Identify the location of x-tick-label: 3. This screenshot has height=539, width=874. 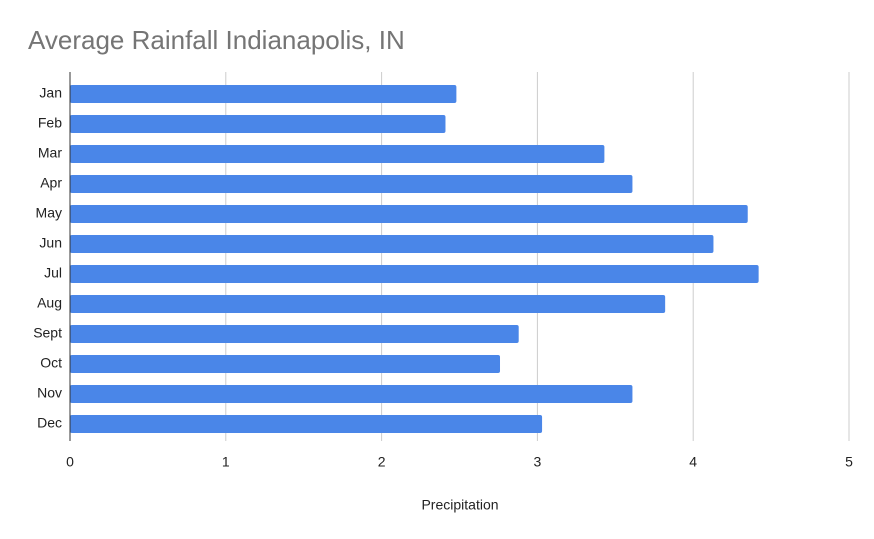
(538, 462).